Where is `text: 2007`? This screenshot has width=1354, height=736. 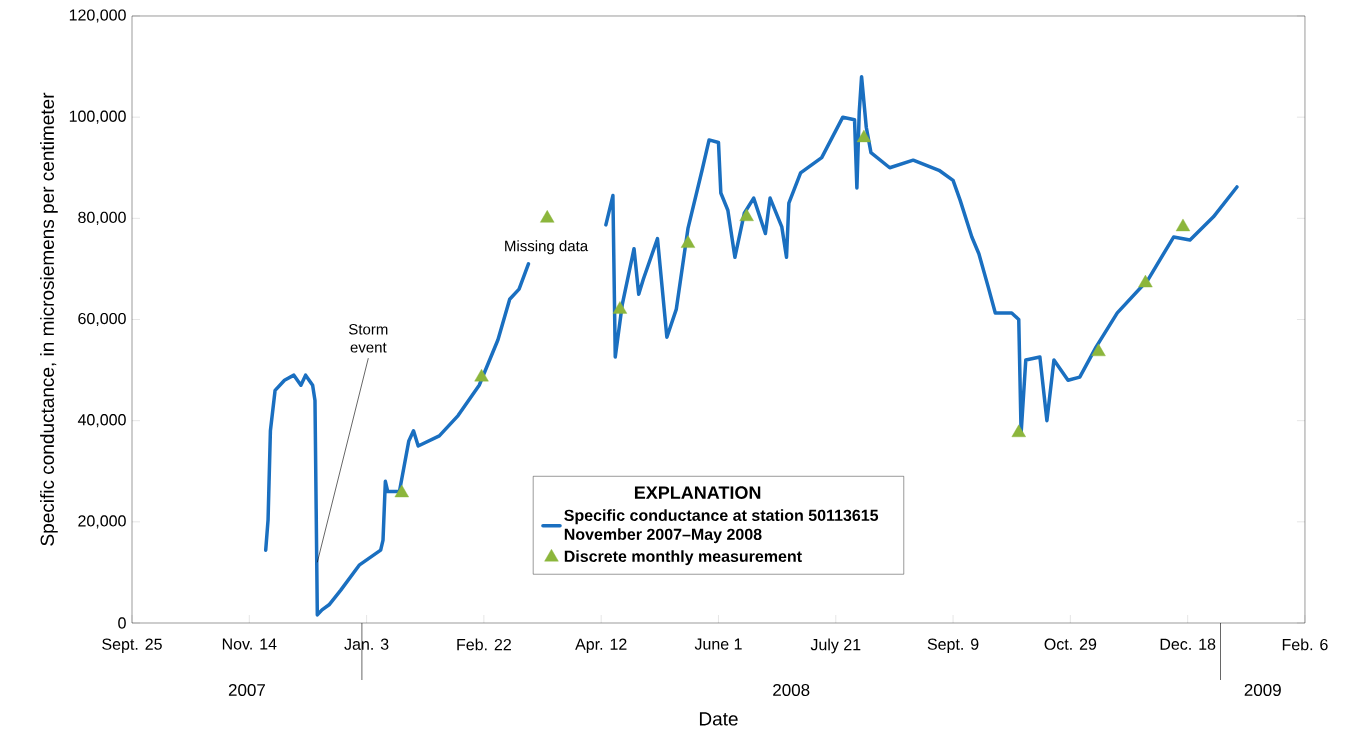 text: 2007 is located at coordinates (246, 690).